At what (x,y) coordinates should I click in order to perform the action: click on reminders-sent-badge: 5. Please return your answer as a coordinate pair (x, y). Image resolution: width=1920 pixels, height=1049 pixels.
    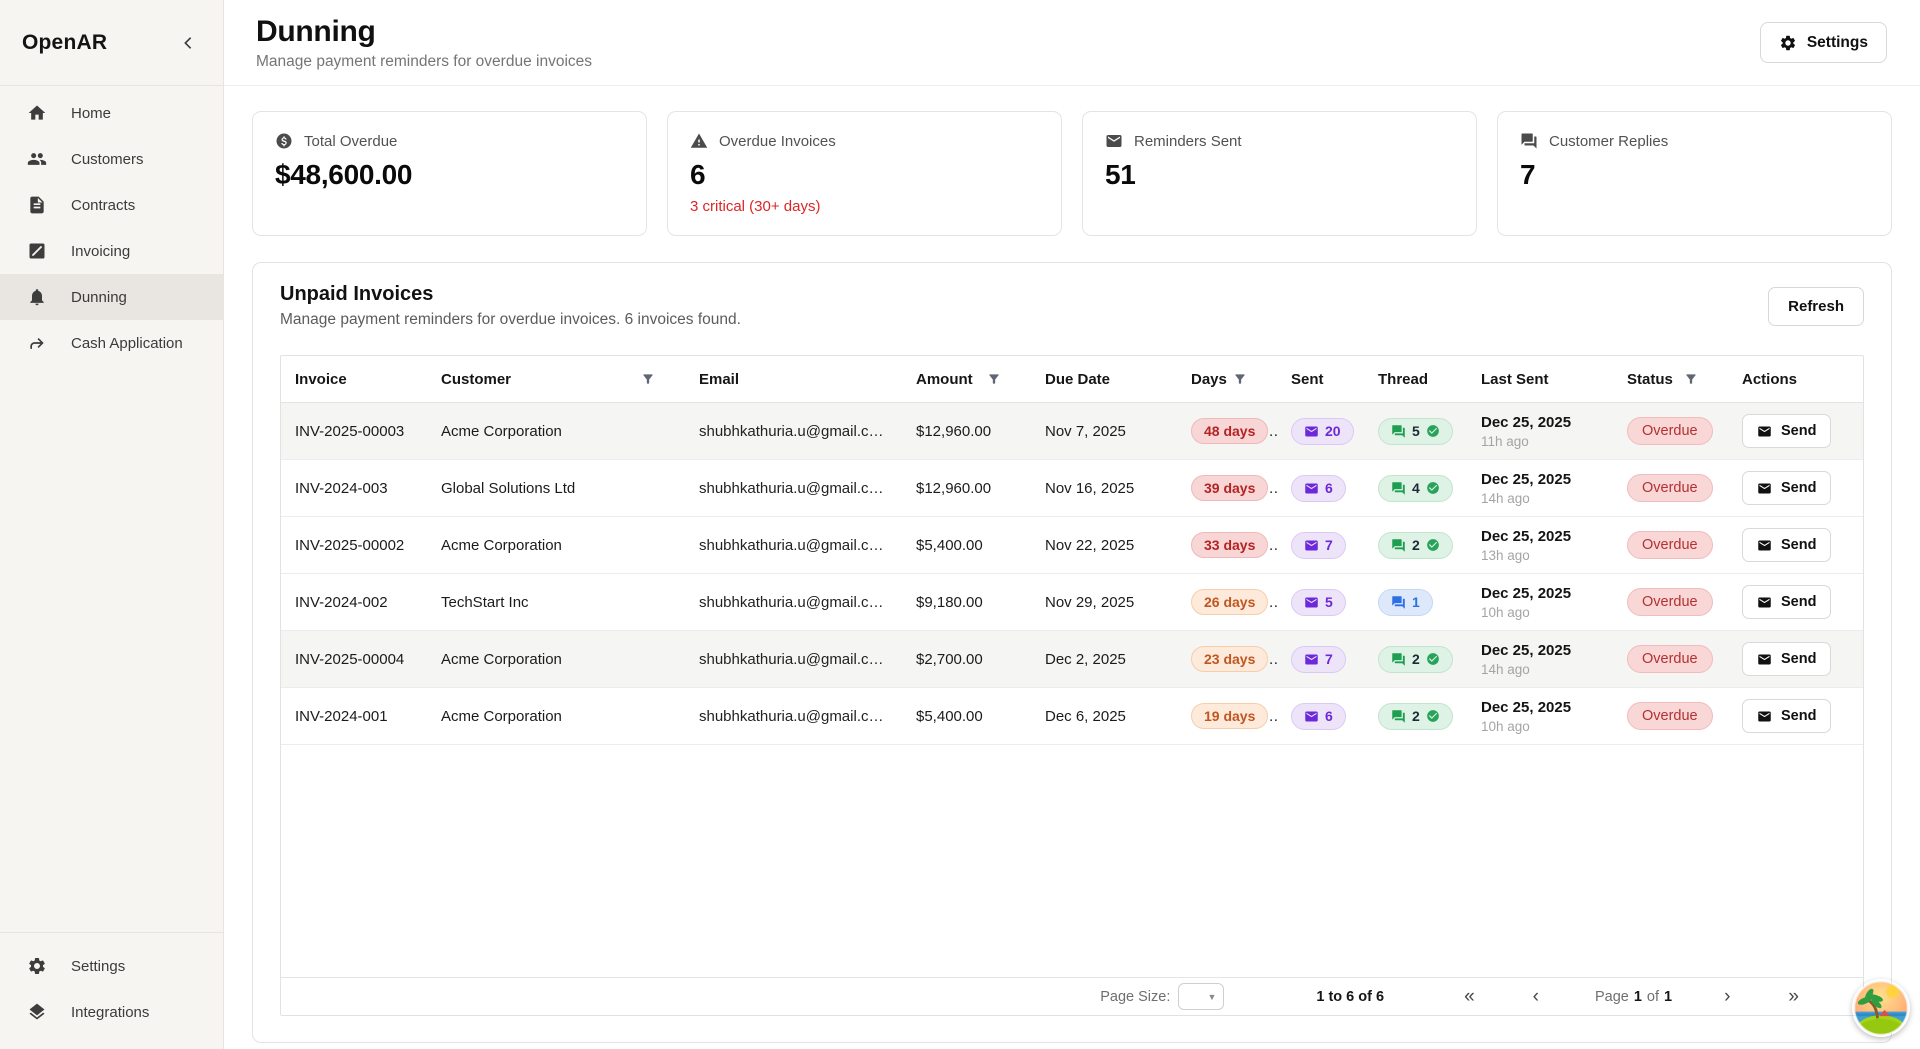
    Looking at the image, I should click on (1318, 602).